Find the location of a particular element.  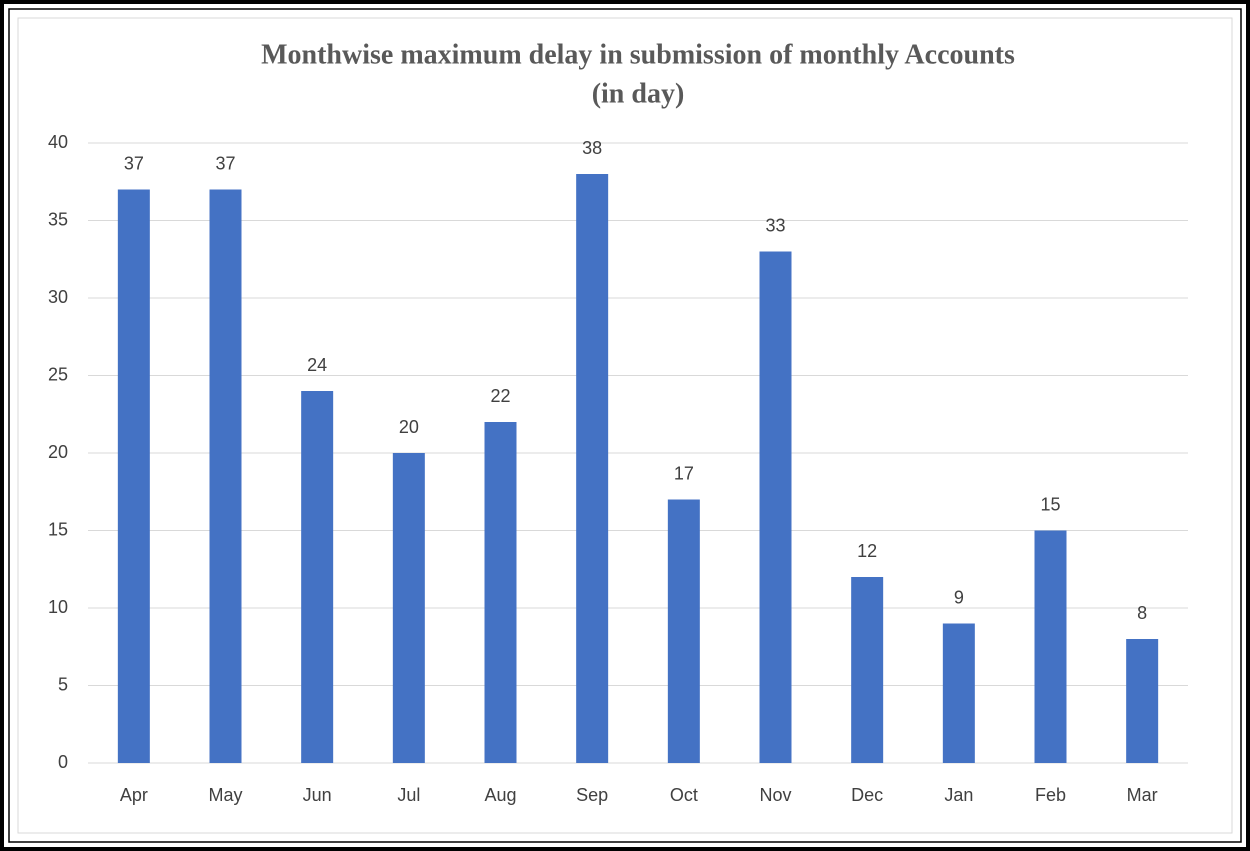

x-tick-label: Mar is located at coordinates (1142, 795).